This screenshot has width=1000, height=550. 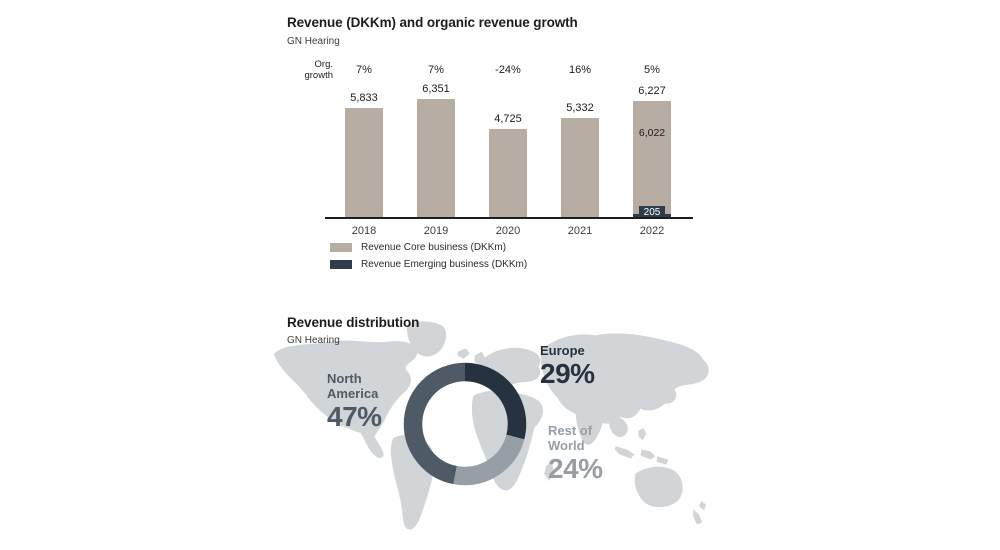 I want to click on bar-value-label-2019: 6,351, so click(x=436, y=88).